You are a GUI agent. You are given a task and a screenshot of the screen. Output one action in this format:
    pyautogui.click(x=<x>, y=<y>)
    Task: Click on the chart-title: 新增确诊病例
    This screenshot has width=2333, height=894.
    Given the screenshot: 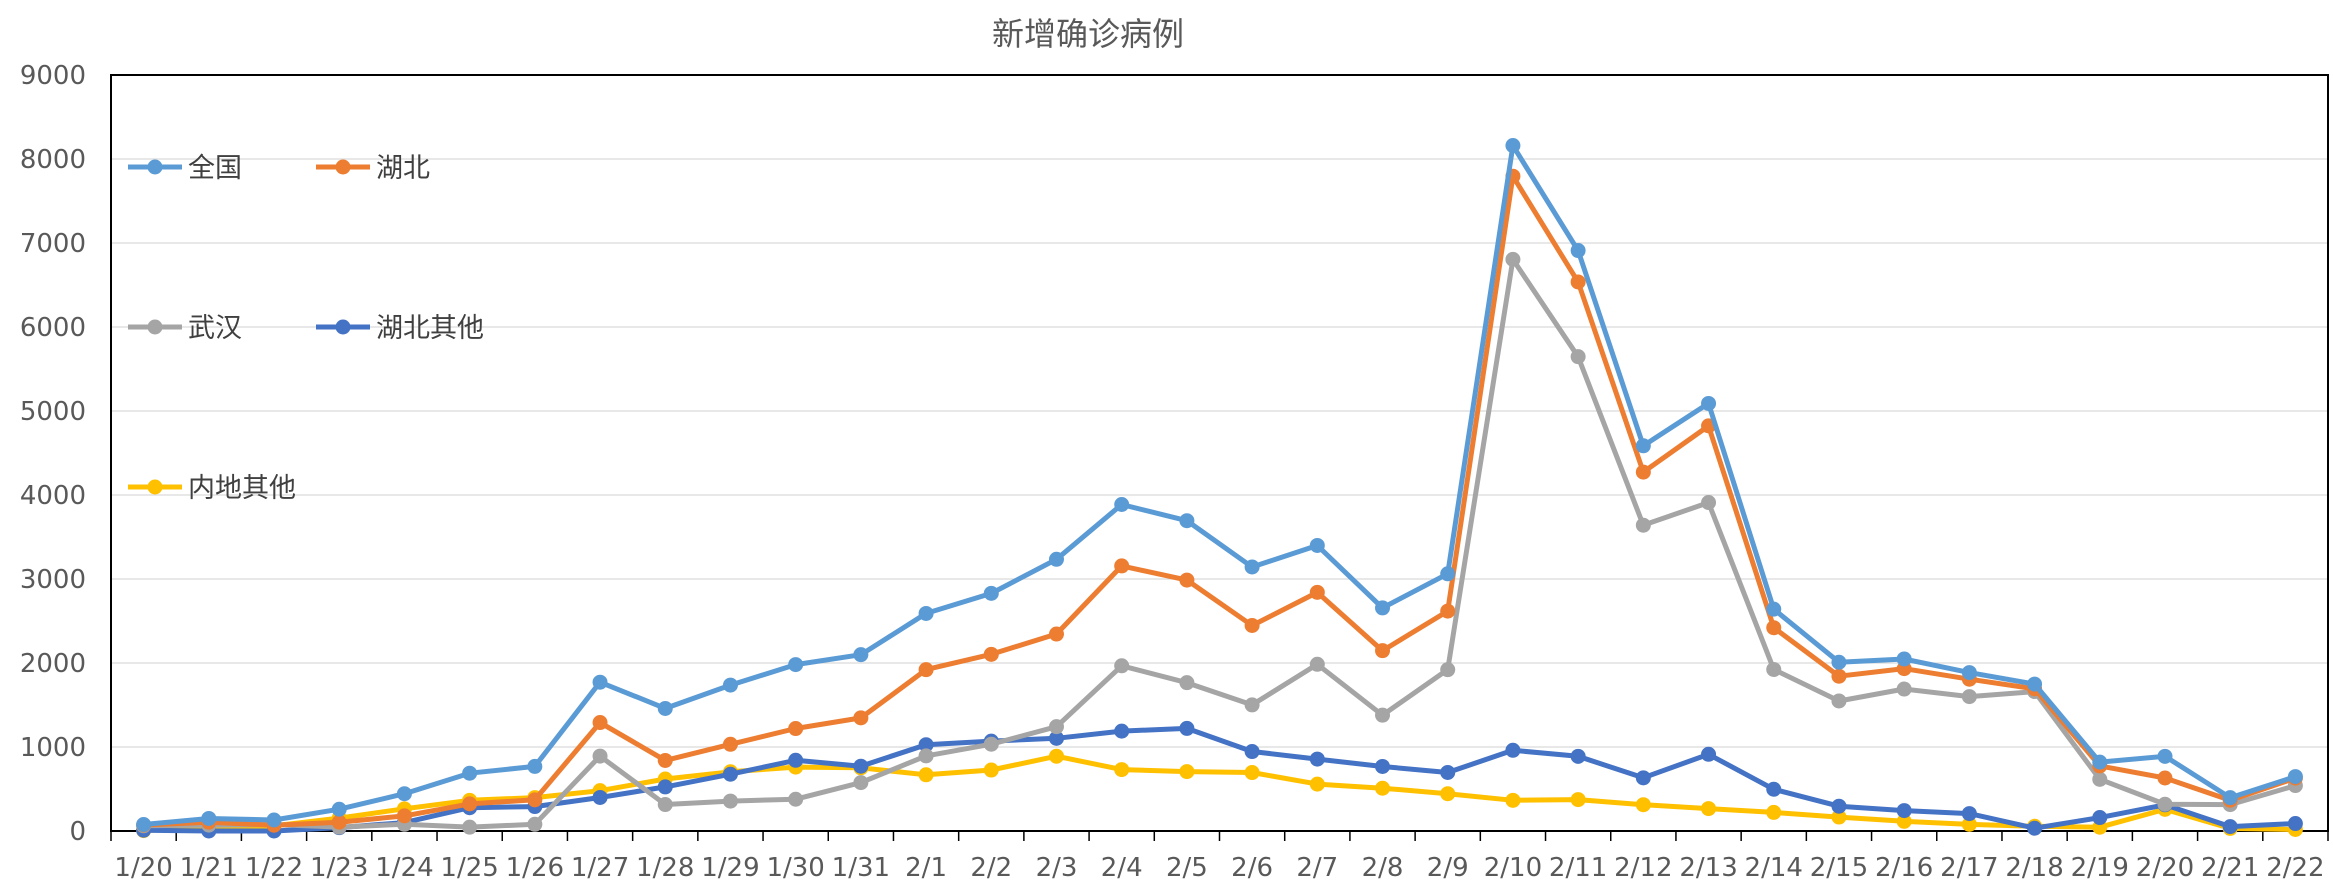 What is the action you would take?
    pyautogui.click(x=1088, y=34)
    